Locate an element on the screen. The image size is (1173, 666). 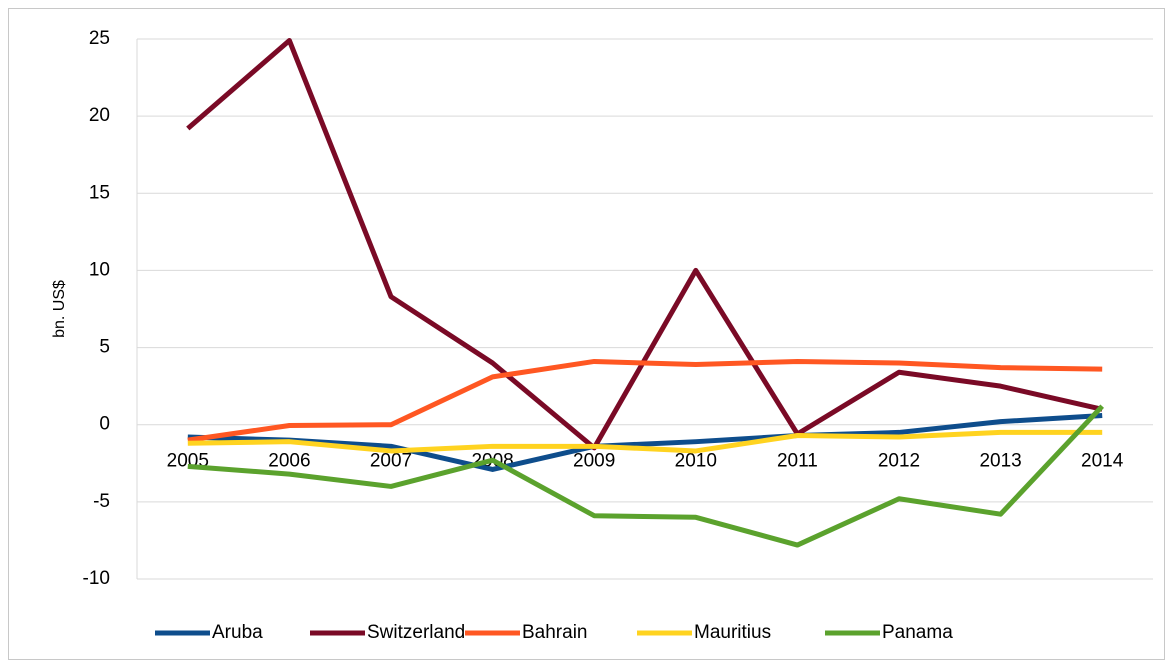
y-tick-label: 10 is located at coordinates (99, 269).